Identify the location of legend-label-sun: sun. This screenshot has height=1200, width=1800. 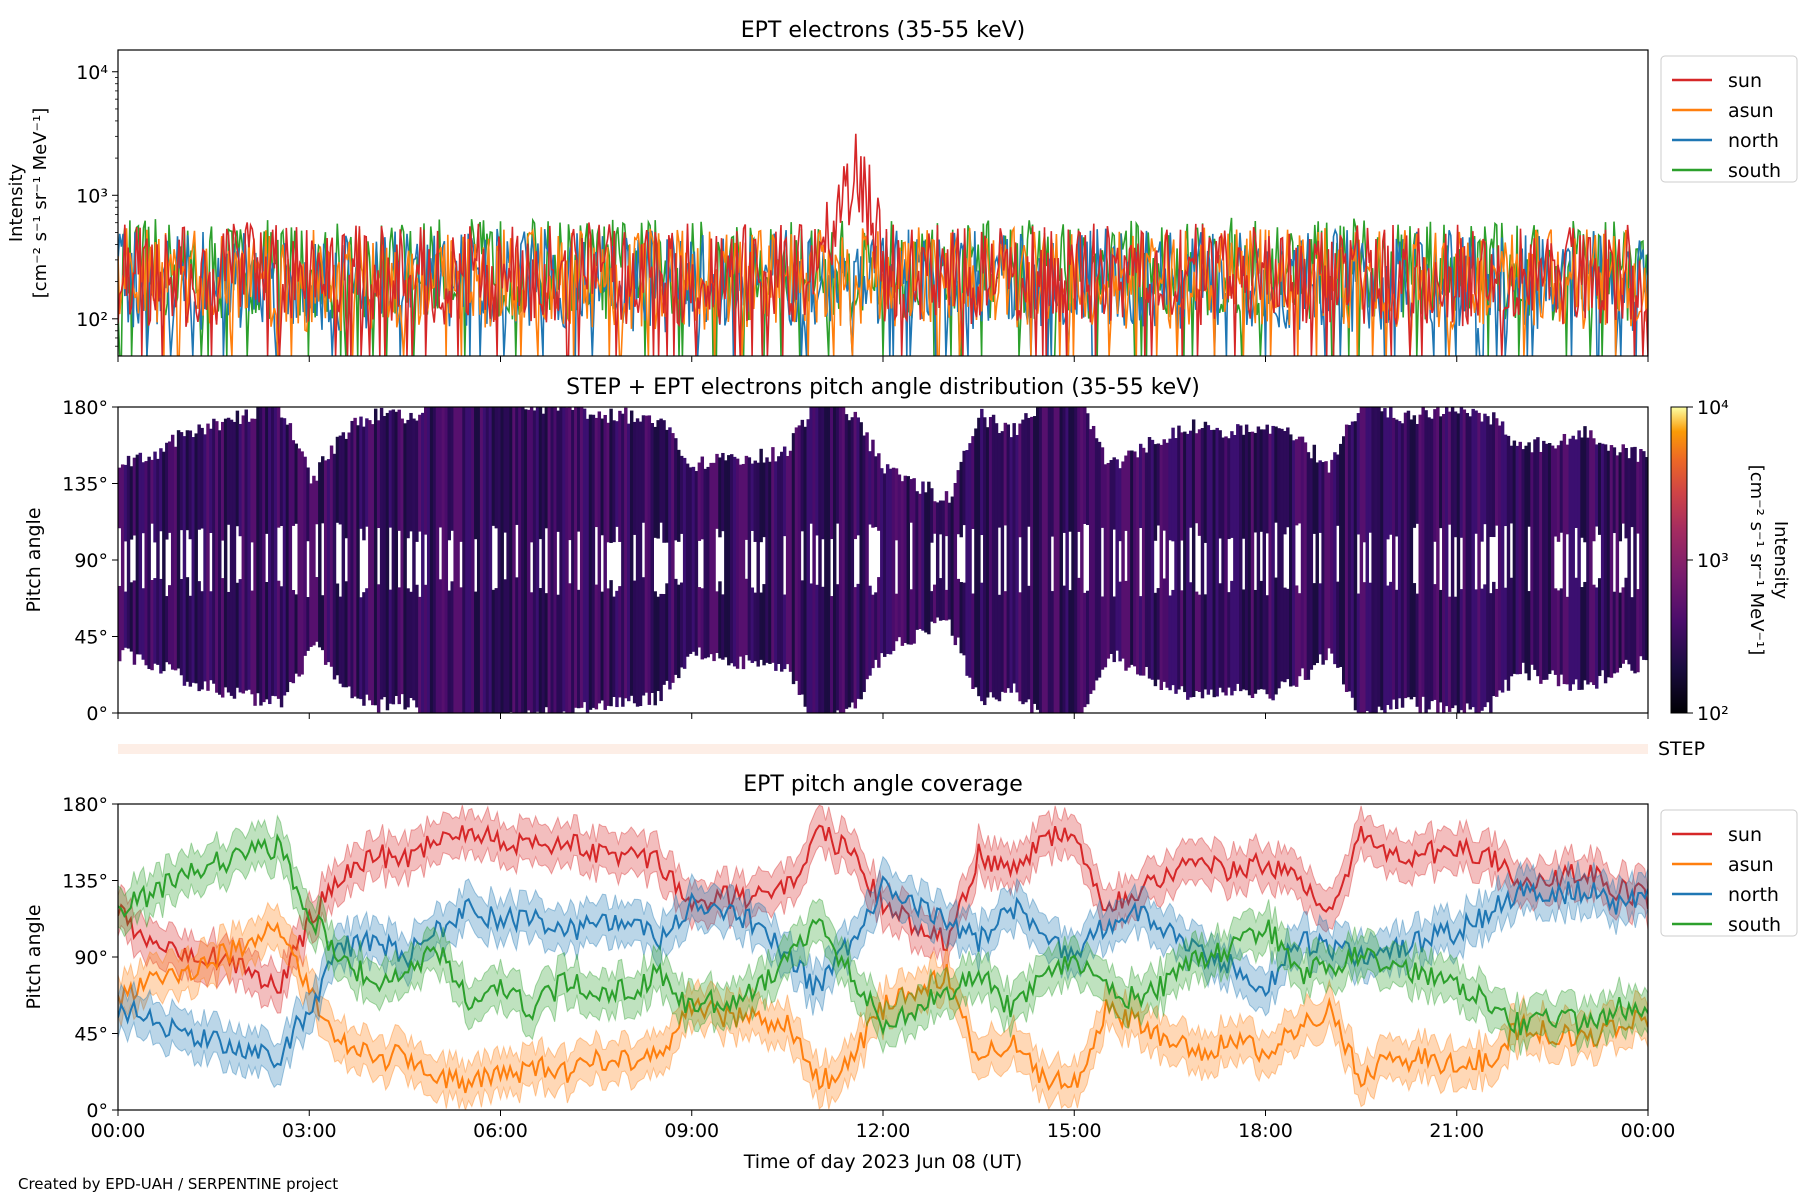
(1745, 835).